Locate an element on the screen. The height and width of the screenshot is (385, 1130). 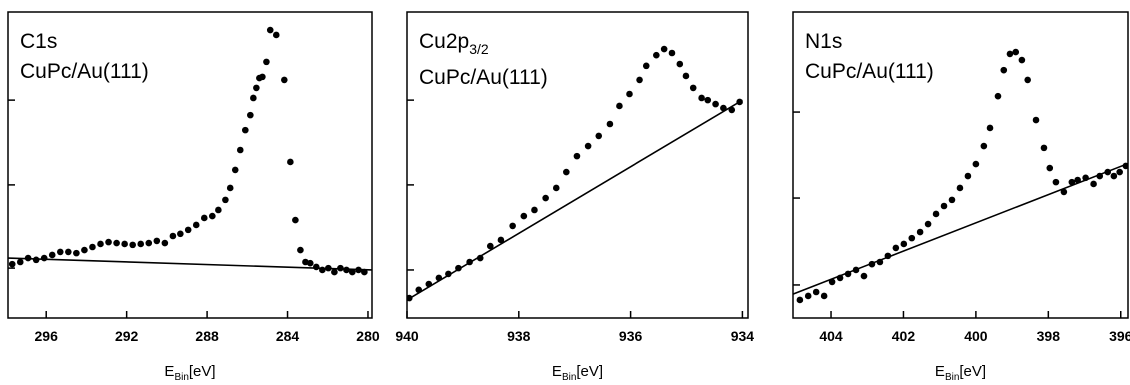
x-tick-label: 396 is located at coordinates (1119, 336).